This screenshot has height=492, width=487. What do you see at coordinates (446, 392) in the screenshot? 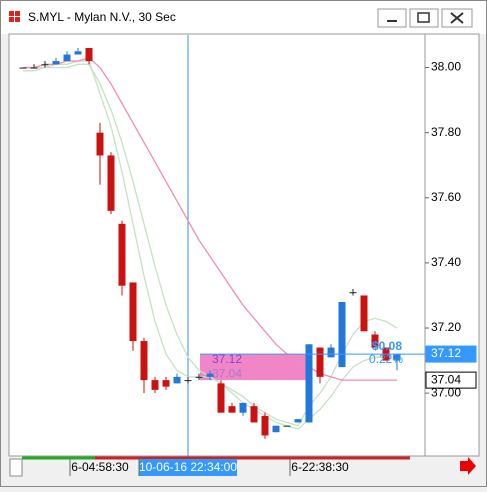
I see `y-tick-label: 37.00` at bounding box center [446, 392].